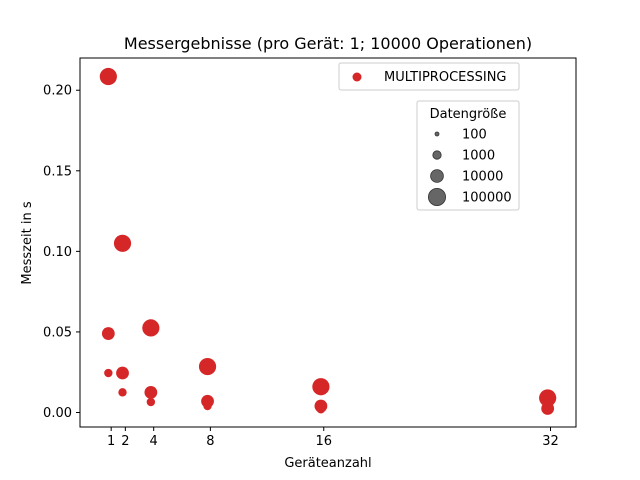 The width and height of the screenshot is (640, 480). I want to click on x-tick-label: 1, so click(111, 441).